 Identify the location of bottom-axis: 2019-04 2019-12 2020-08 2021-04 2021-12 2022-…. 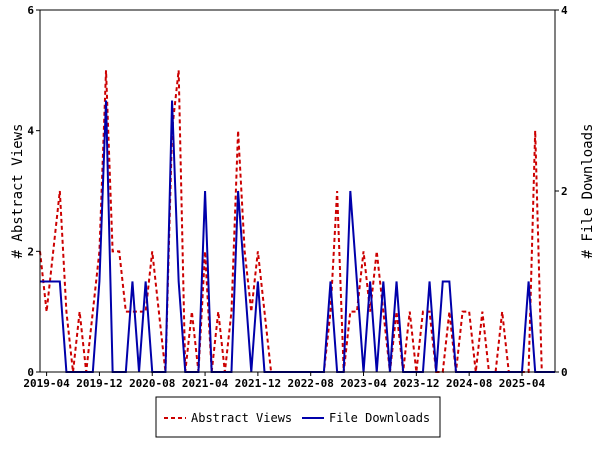
(284, 381).